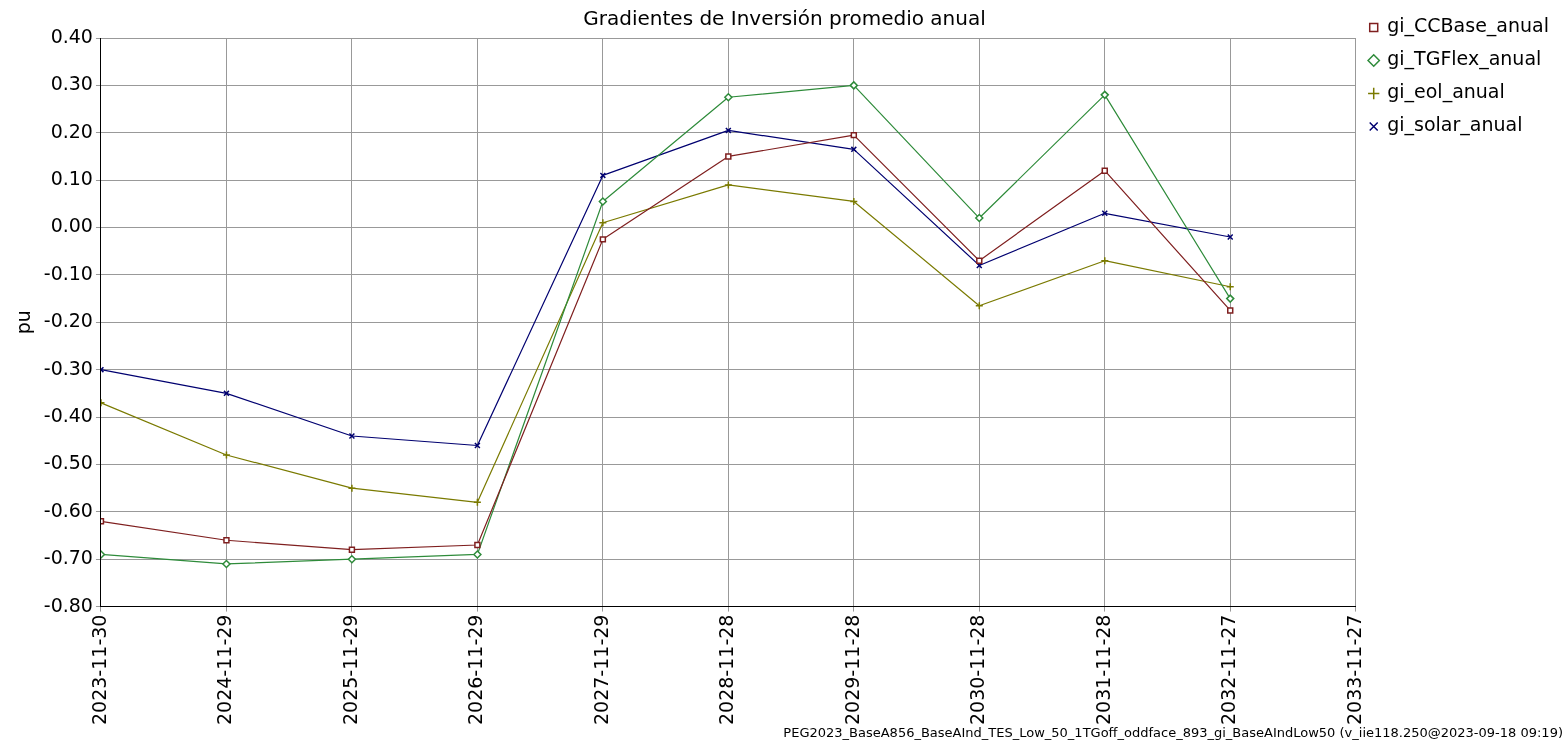 The height and width of the screenshot is (742, 1567). I want to click on x-tick-label: 2033-11-27, so click(1353, 669).